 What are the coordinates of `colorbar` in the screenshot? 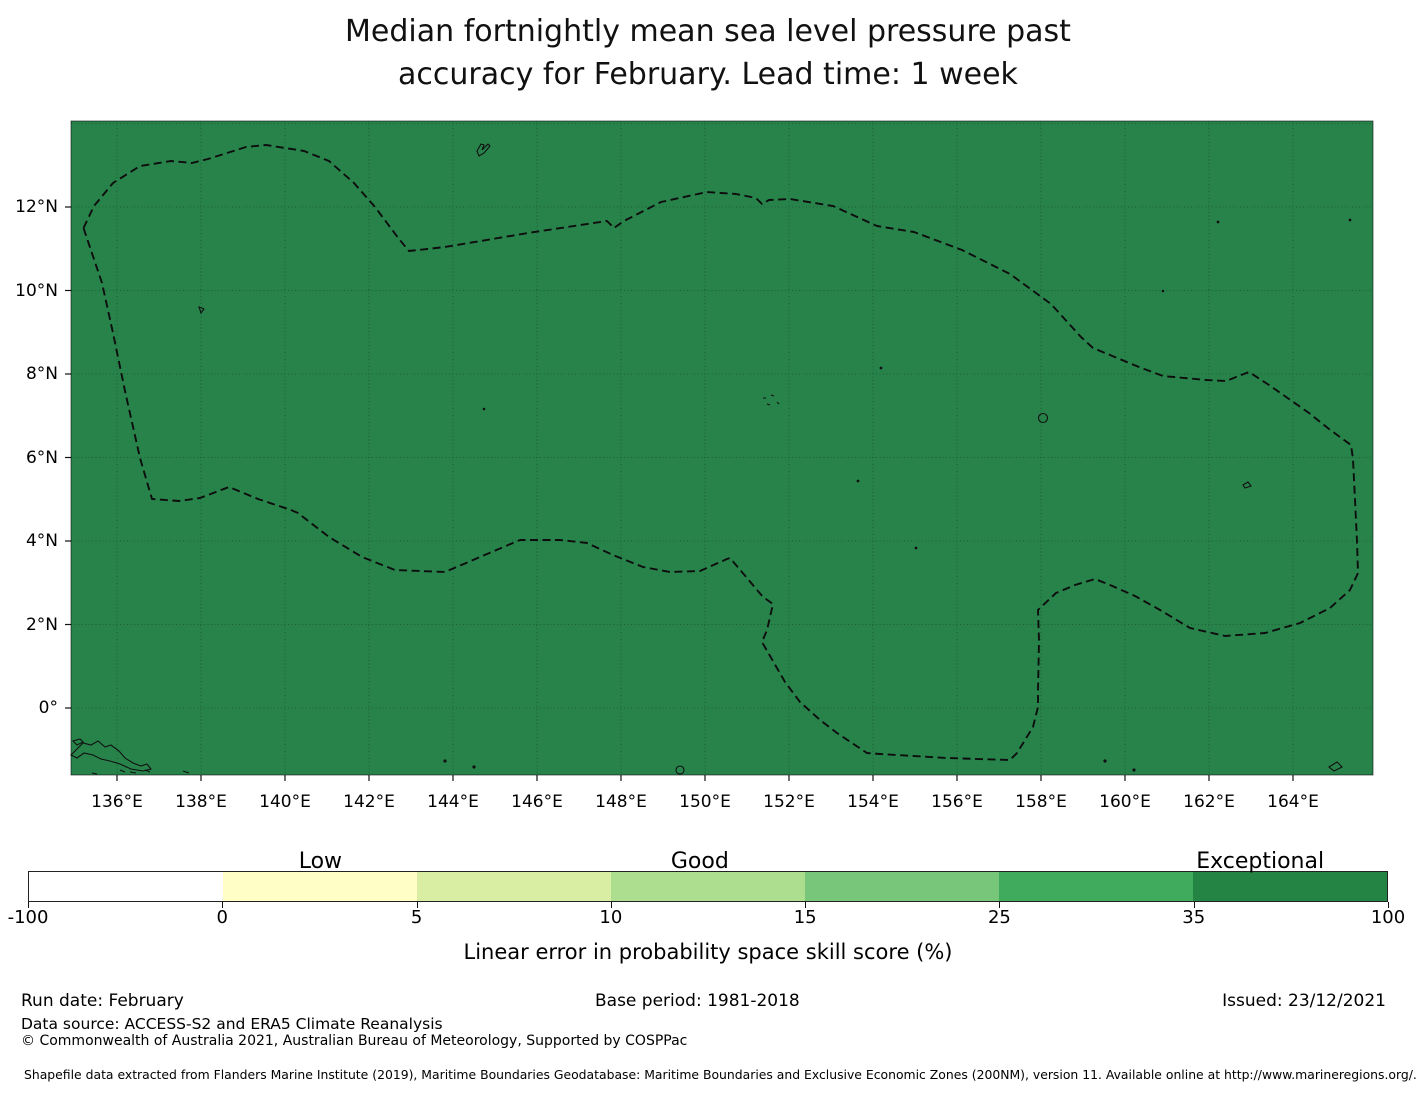 It's located at (708, 886).